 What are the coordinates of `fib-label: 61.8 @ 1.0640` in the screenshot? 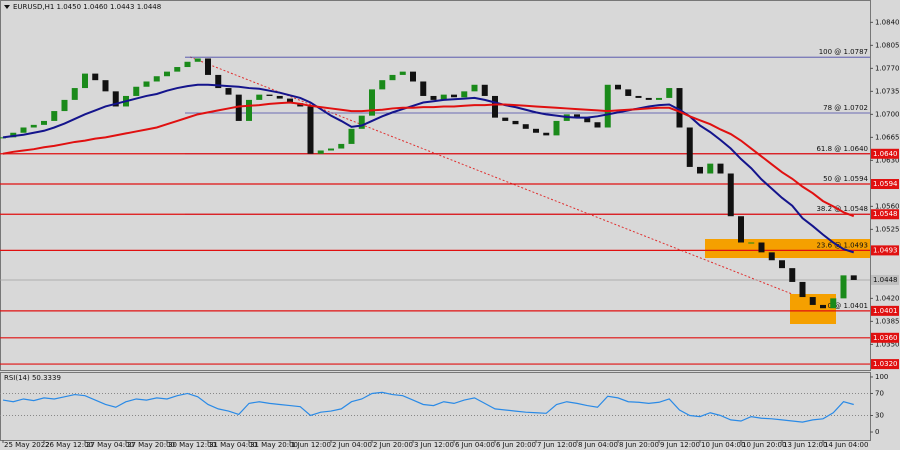 It's located at (842, 149).